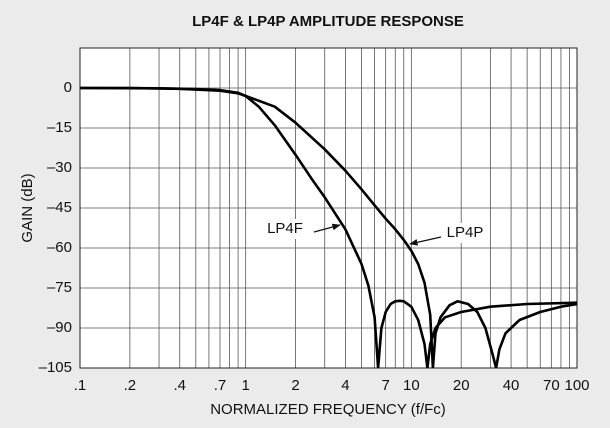 The height and width of the screenshot is (428, 610). What do you see at coordinates (130, 385) in the screenshot?
I see `x-tick-label: .2` at bounding box center [130, 385].